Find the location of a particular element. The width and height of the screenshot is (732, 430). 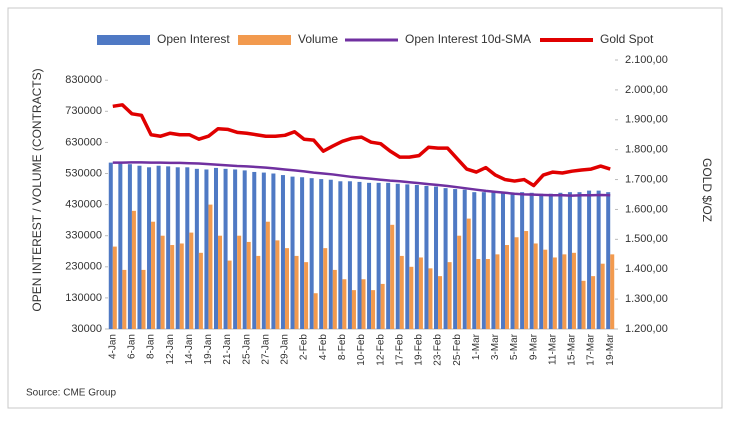

legend-label: Open Interest is located at coordinates (193, 39).